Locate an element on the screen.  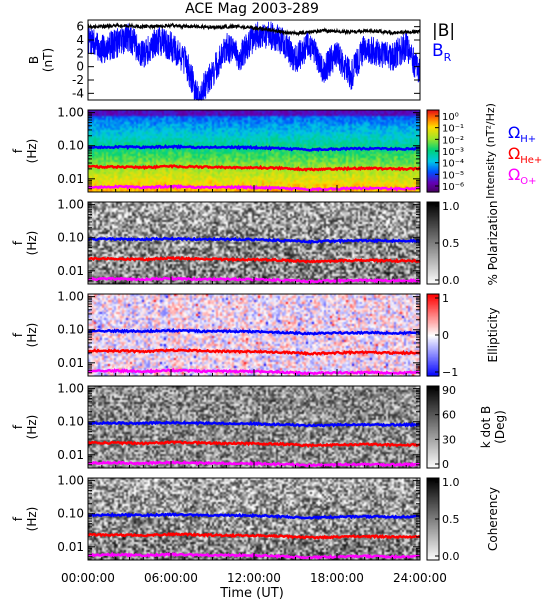
colorbar-tick-label: 10⁰ is located at coordinates (450, 117).